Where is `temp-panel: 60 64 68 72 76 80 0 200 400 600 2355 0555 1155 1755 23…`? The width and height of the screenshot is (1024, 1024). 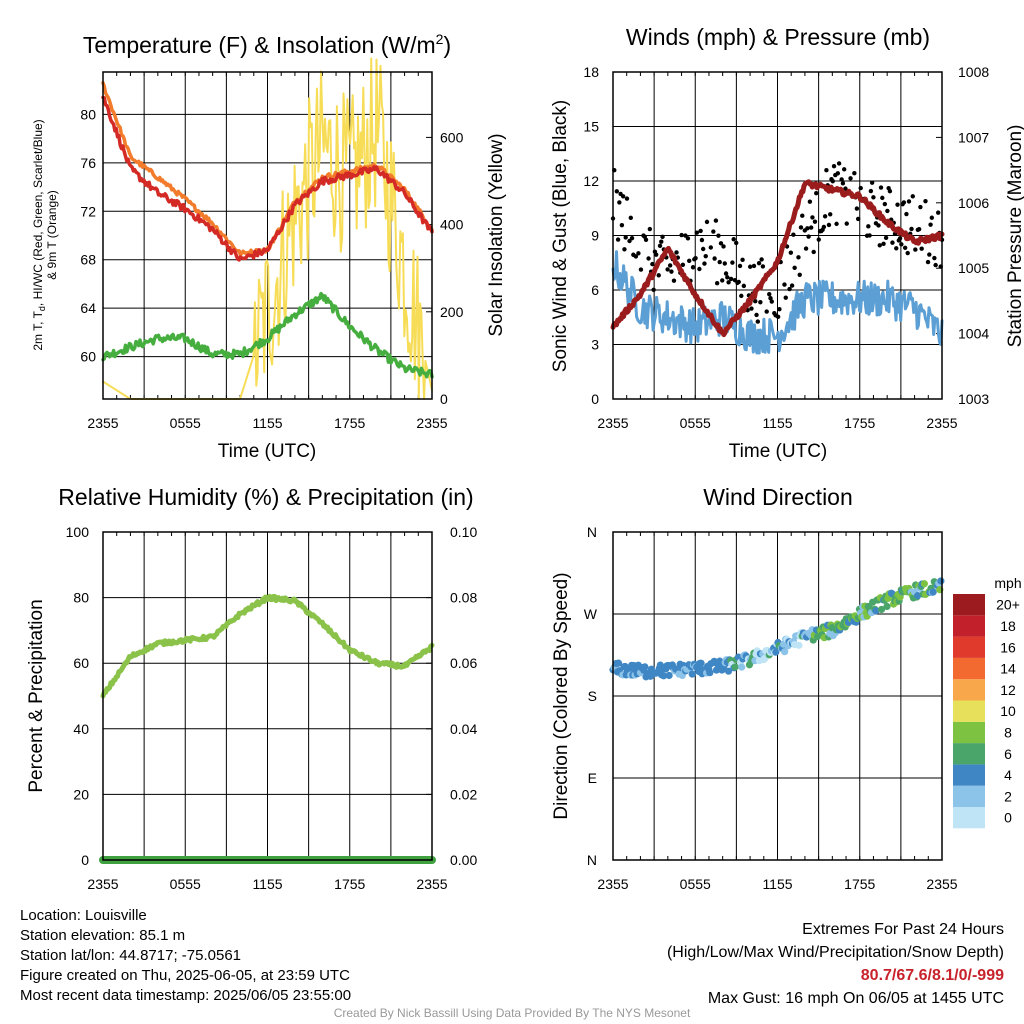 temp-panel: 60 64 68 72 76 80 0 200 400 600 2355 0555 1155 1755 23… is located at coordinates (272, 244).